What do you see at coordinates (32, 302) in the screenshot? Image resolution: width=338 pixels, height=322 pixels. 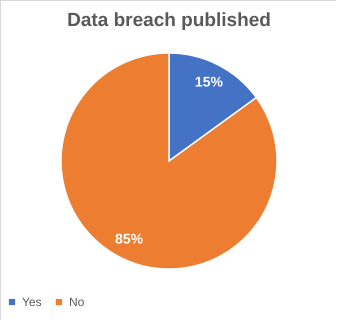 I see `legend-label: Yes` at bounding box center [32, 302].